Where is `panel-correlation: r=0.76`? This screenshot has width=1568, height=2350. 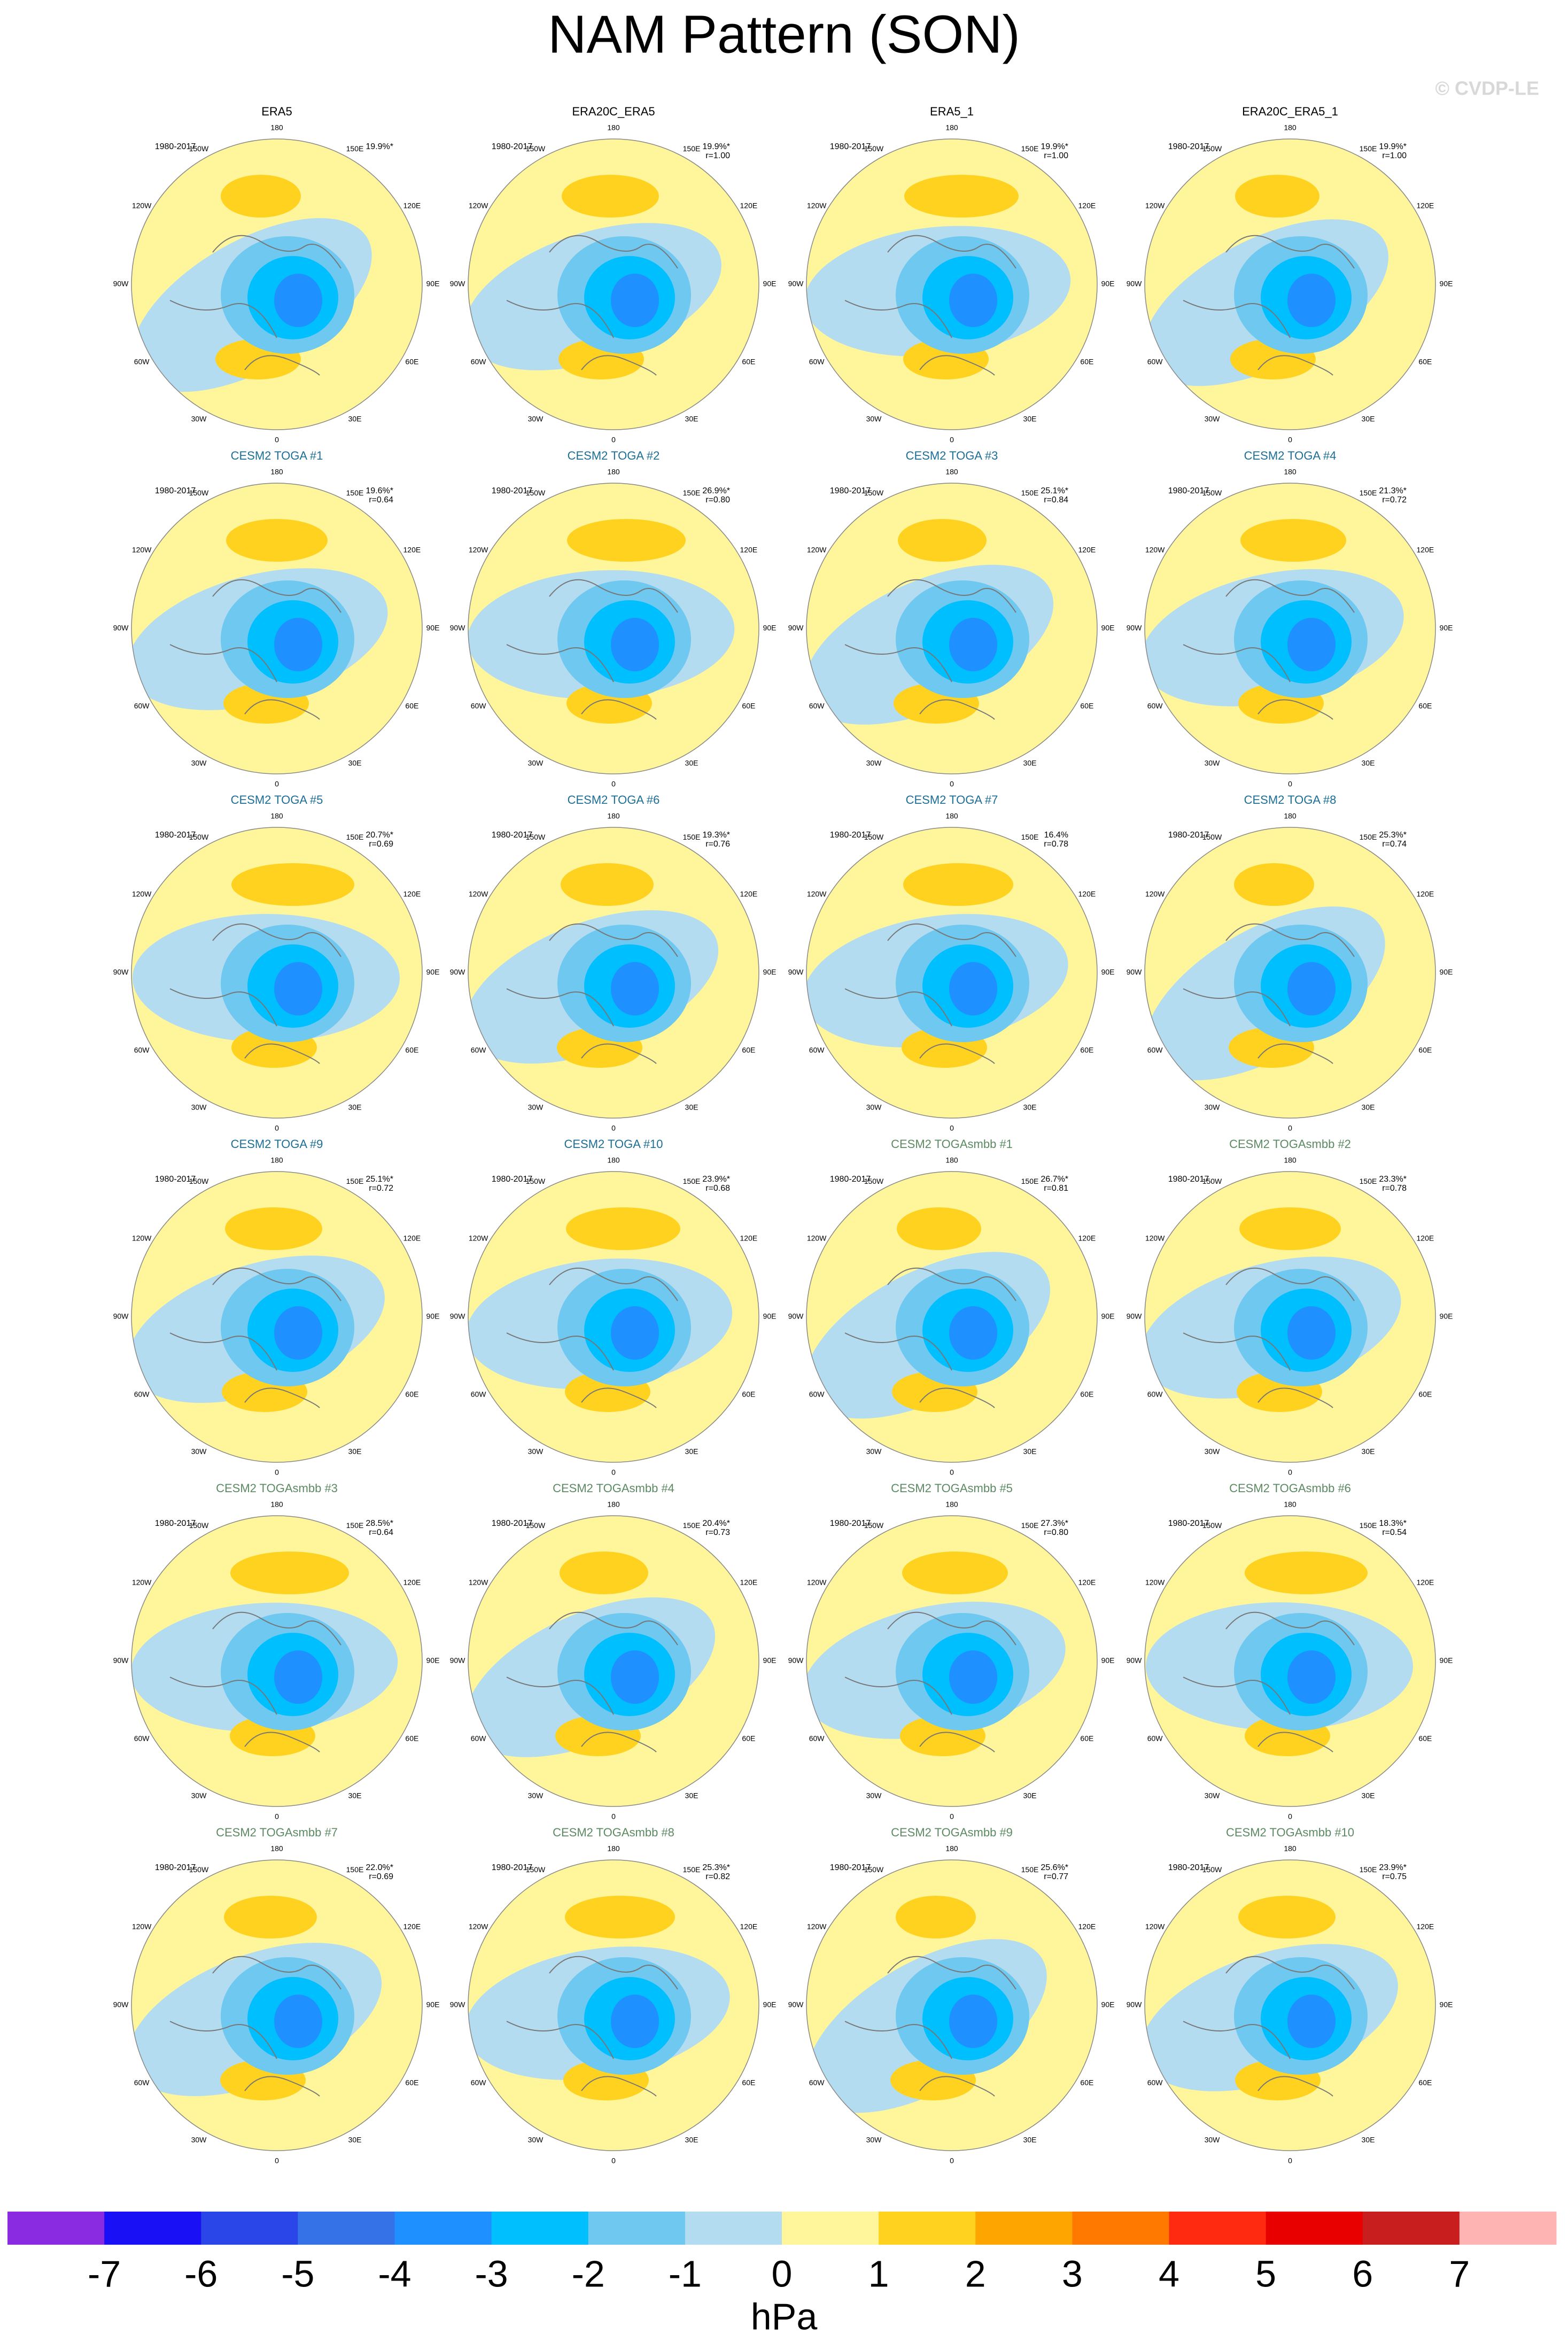 panel-correlation: r=0.76 is located at coordinates (717, 844).